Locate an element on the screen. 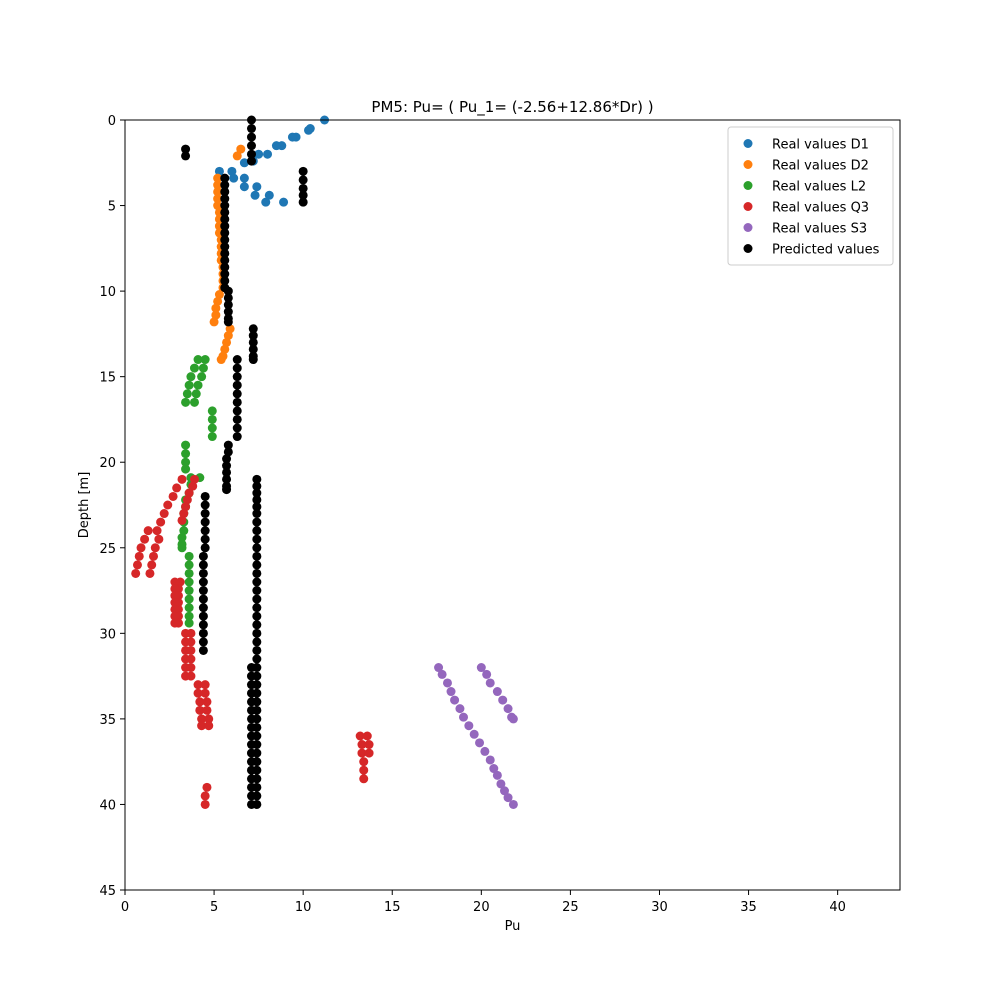 The height and width of the screenshot is (1000, 1000). y-tick-label: 45 is located at coordinates (107, 891).